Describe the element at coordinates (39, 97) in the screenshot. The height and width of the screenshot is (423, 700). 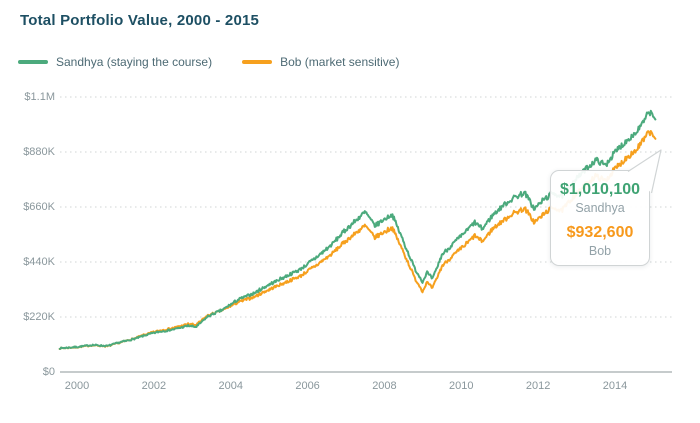
I see `y-axis-label: $1.1M` at that location.